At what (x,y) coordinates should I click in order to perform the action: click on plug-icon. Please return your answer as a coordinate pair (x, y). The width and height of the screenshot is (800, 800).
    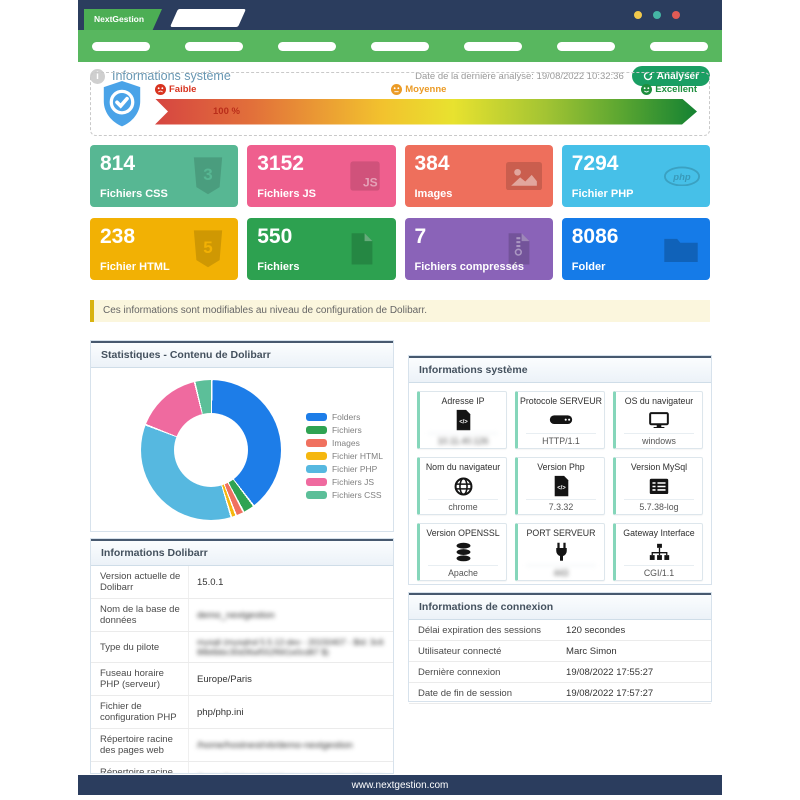
    Looking at the image, I should click on (561, 552).